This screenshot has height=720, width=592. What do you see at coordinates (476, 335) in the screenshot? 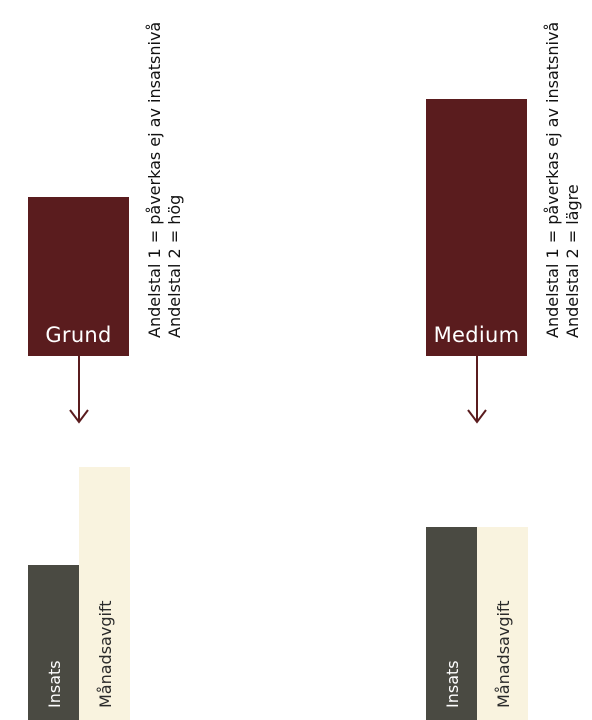
I see `level-label-medium: Medium` at bounding box center [476, 335].